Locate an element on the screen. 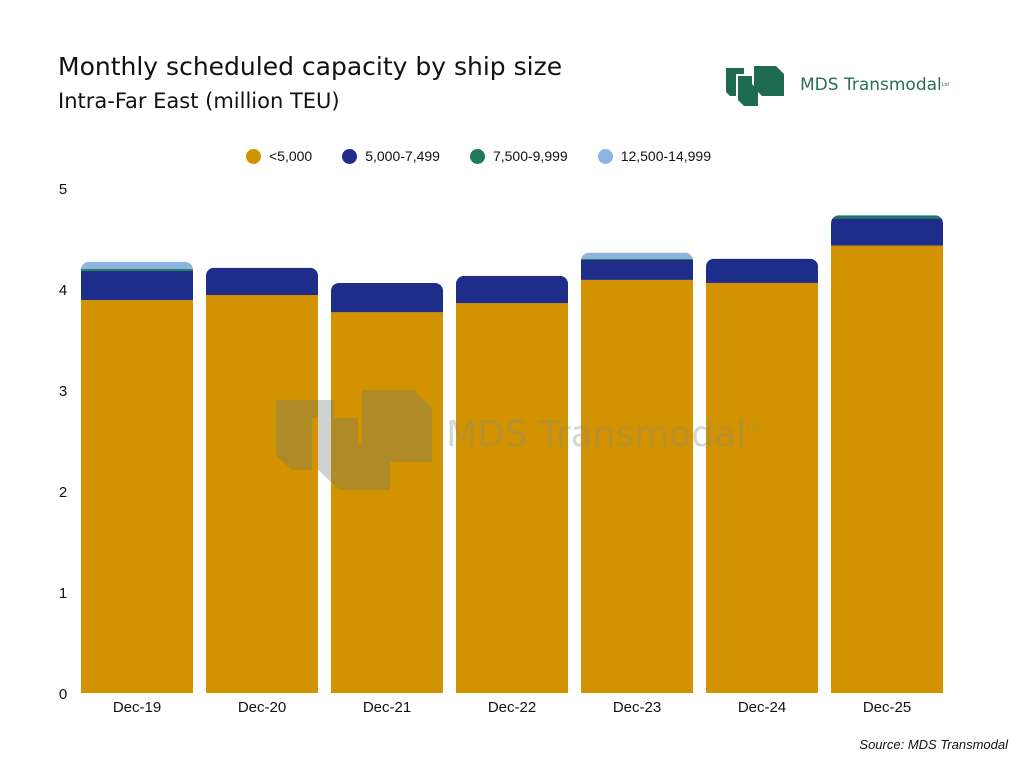 Image resolution: width=1024 pixels, height=768 pixels. x-tick-label: Dec-20 is located at coordinates (262, 707).